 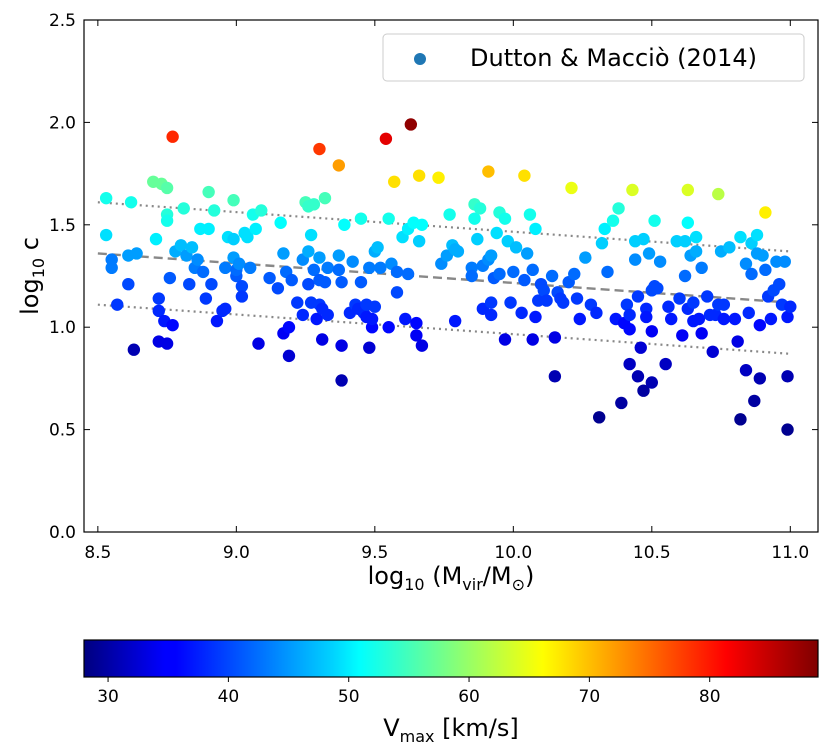 I want to click on legend: Dutton & Macciò (2014), so click(x=593, y=57).